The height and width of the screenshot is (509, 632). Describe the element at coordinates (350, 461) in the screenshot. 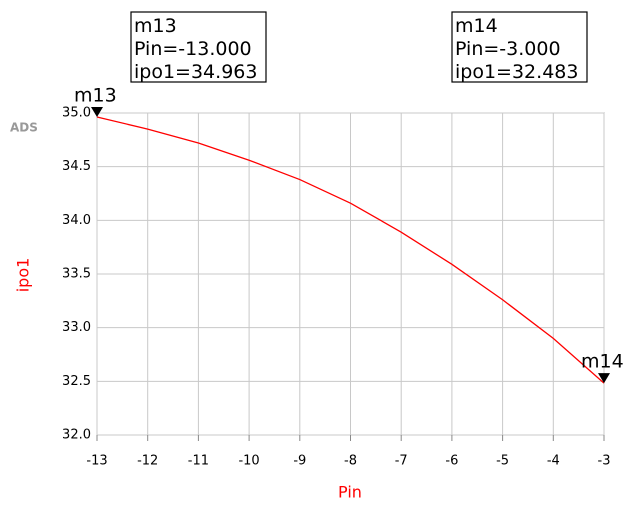

I see `x-tick-label: -8` at that location.